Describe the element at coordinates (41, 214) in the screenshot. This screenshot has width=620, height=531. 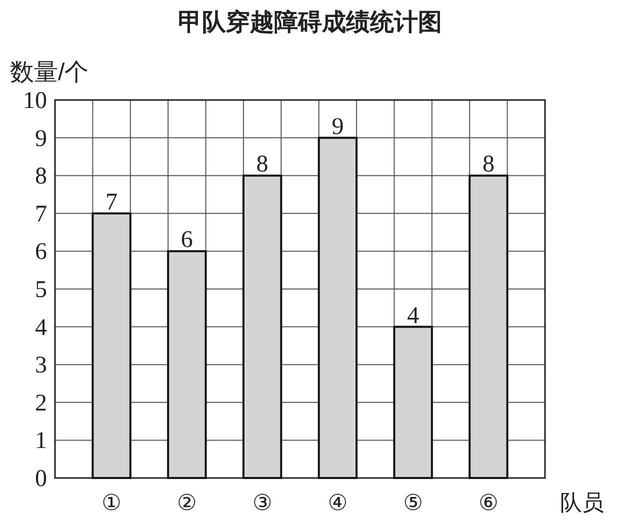
I see `y-tick-label: 7` at that location.